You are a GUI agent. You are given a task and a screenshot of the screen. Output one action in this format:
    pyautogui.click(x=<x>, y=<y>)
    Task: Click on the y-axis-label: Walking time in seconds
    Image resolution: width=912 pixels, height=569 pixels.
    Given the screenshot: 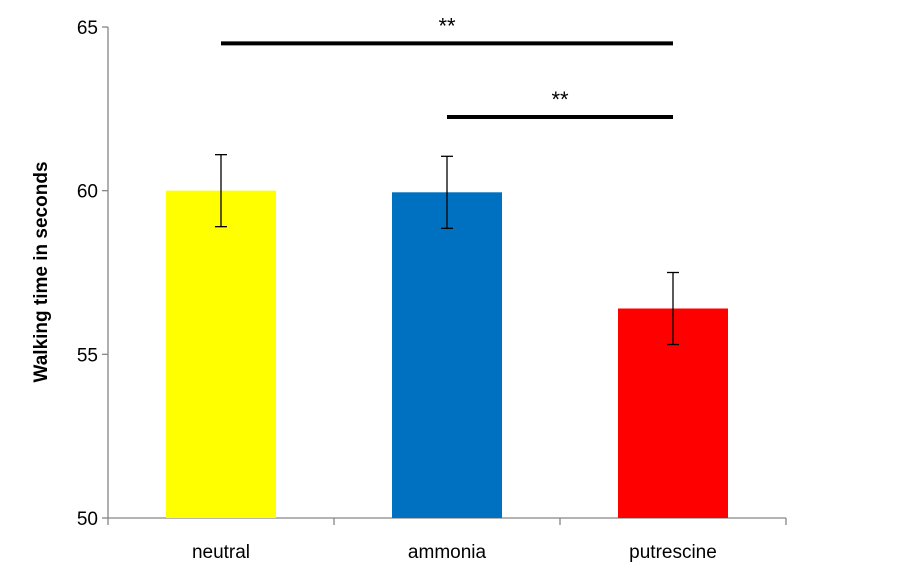 What is the action you would take?
    pyautogui.click(x=41, y=271)
    